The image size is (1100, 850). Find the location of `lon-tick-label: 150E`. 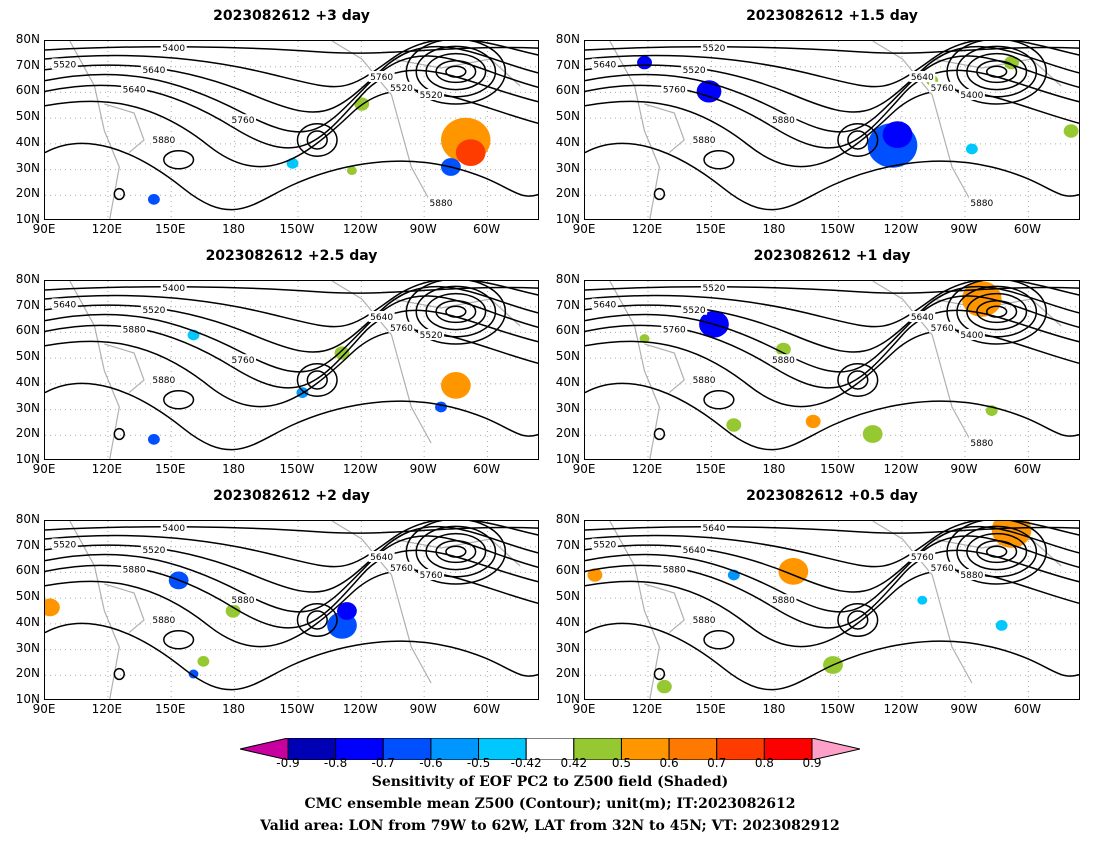

lon-tick-label: 150E is located at coordinates (170, 229).